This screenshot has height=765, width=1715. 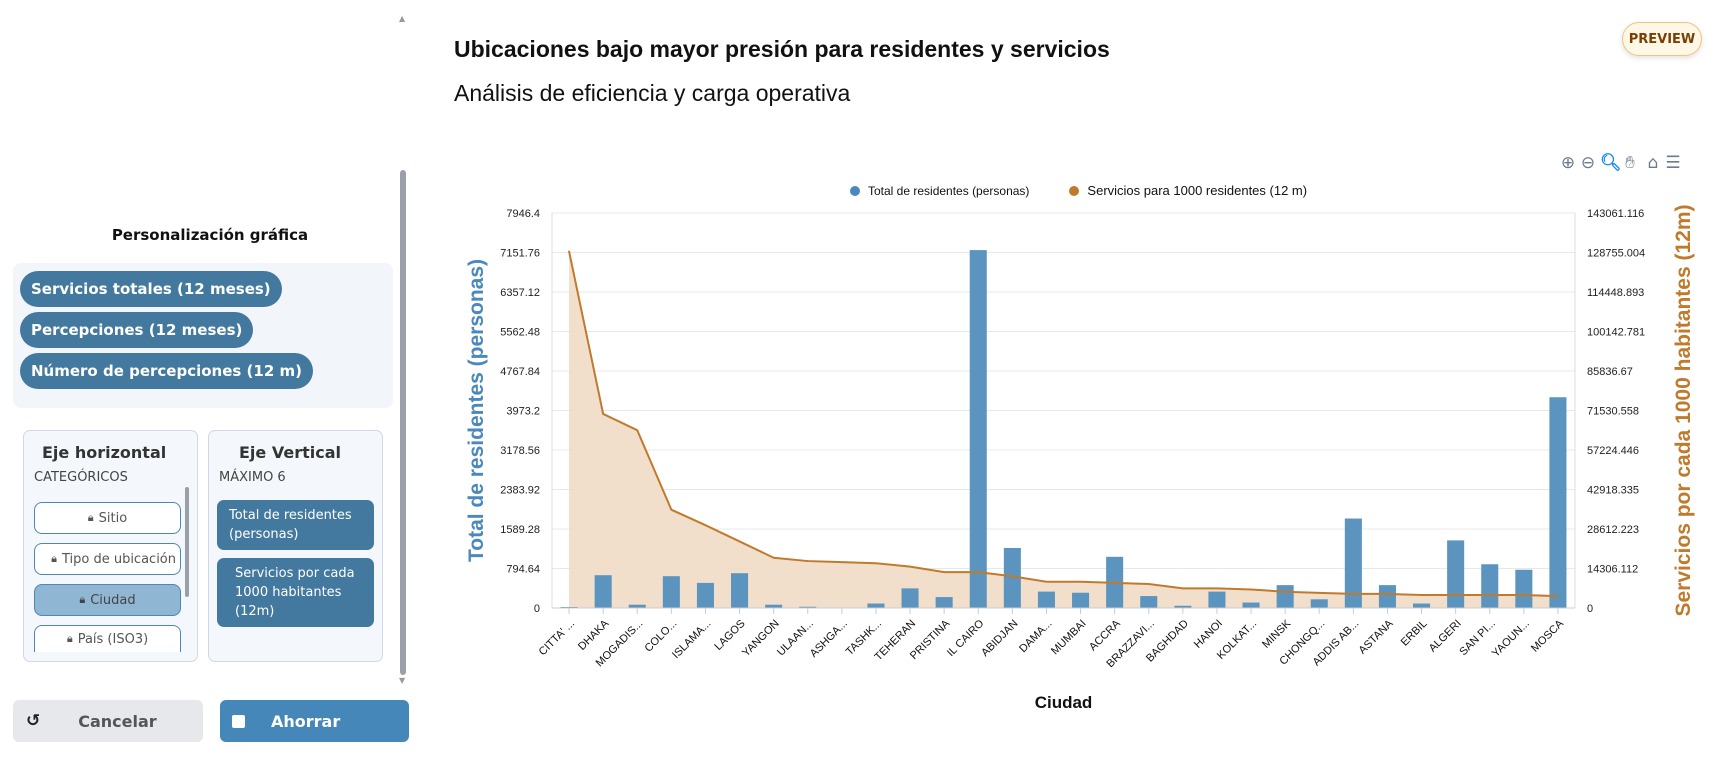 What do you see at coordinates (104, 452) in the screenshot?
I see `horizontal-axis-title: Eje horizontal` at bounding box center [104, 452].